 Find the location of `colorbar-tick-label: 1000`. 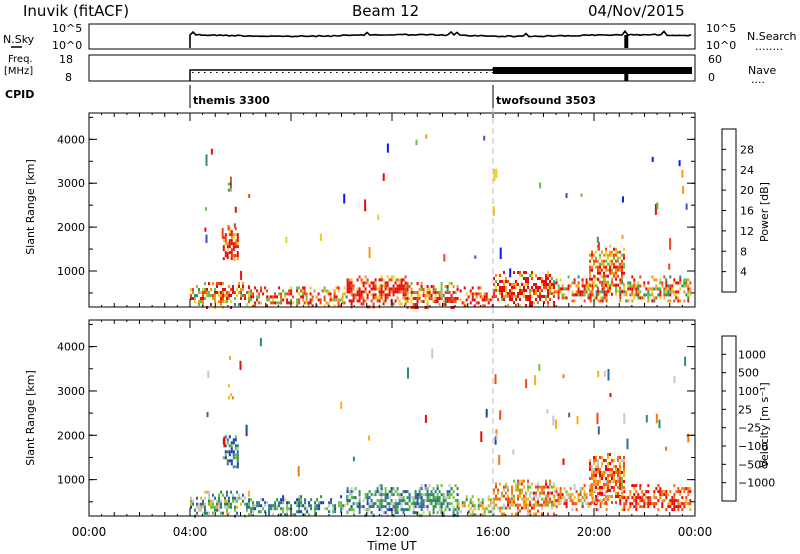

colorbar-tick-label: 1000 is located at coordinates (752, 354).